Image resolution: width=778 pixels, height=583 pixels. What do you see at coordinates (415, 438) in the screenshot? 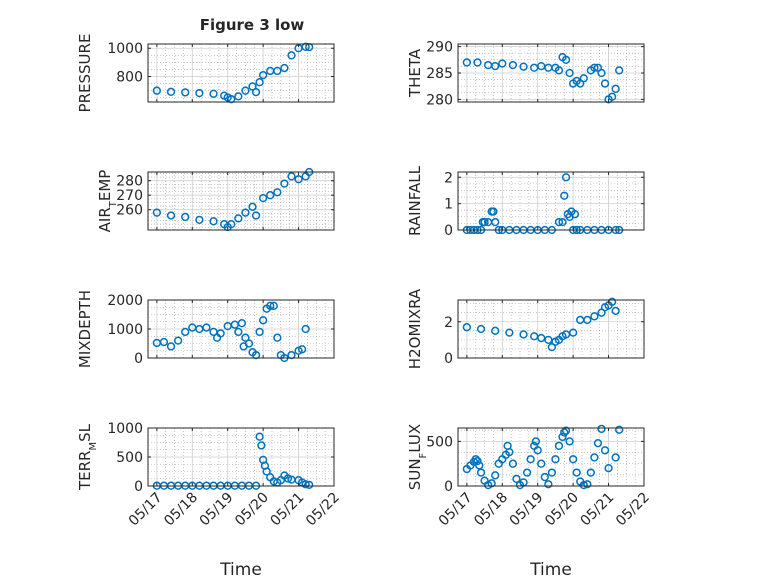
I see `y-axis-label-part: LUX` at bounding box center [415, 438].